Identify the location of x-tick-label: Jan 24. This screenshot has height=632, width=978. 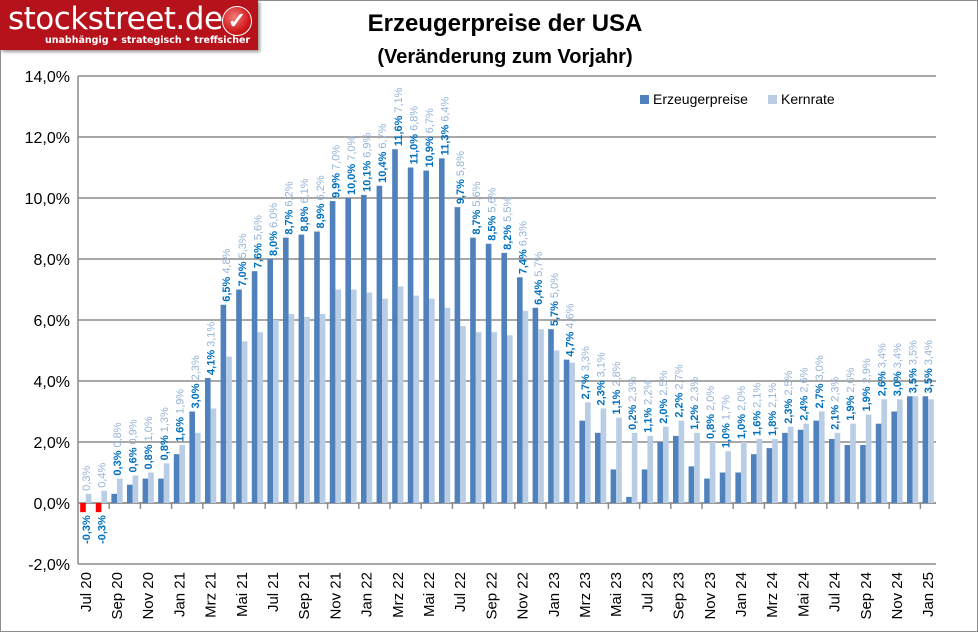
(741, 594).